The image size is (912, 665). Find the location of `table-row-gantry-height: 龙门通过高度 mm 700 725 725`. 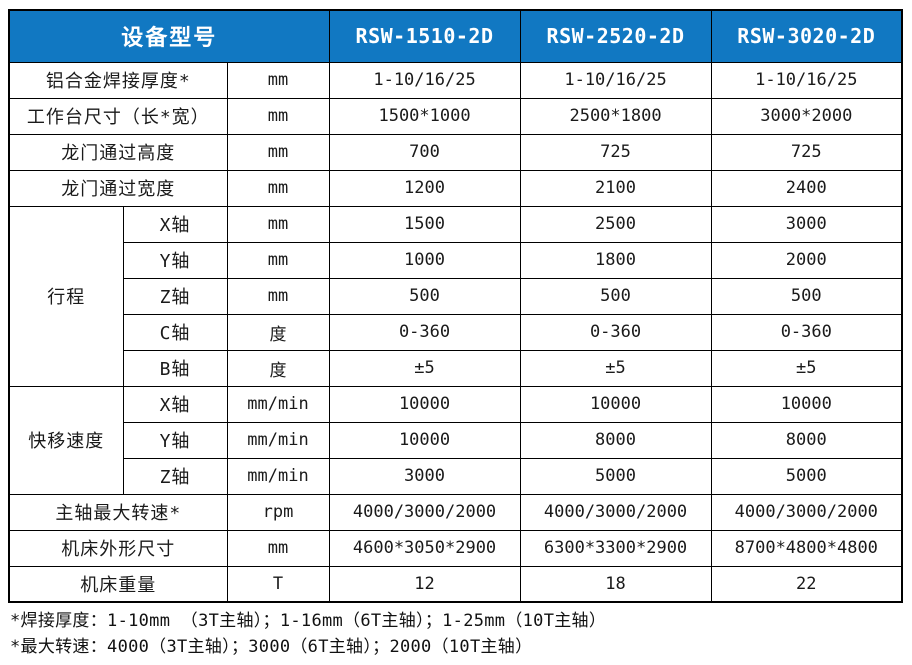

table-row-gantry-height: 龙门通过高度 mm 700 725 725 is located at coordinates (455, 152).